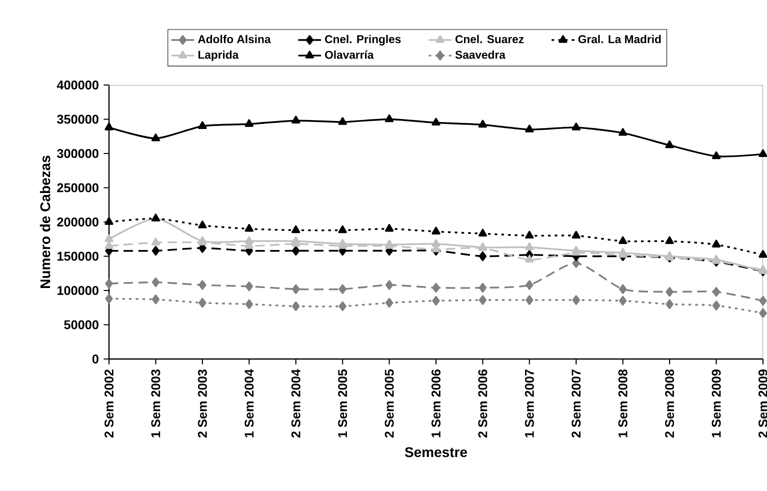 This screenshot has height=491, width=767. I want to click on y-tick-label: 400000, so click(77, 85).